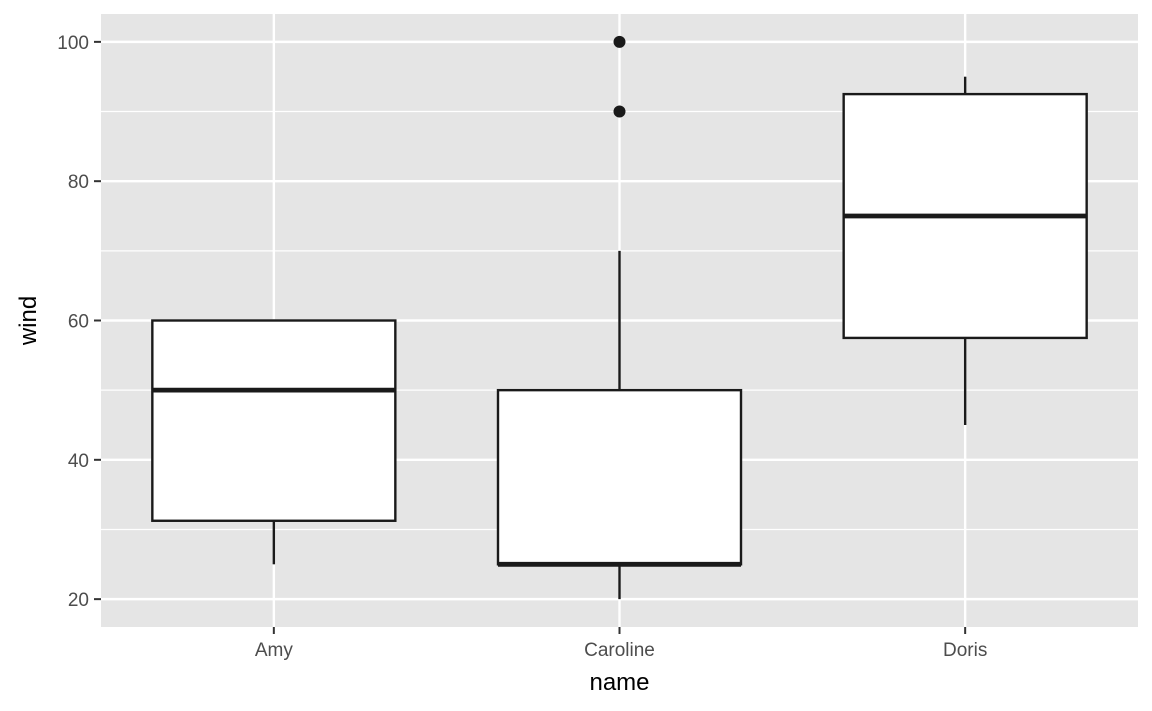 This screenshot has height=711, width=1152. Describe the element at coordinates (965, 250) in the screenshot. I see `box-doris` at that location.